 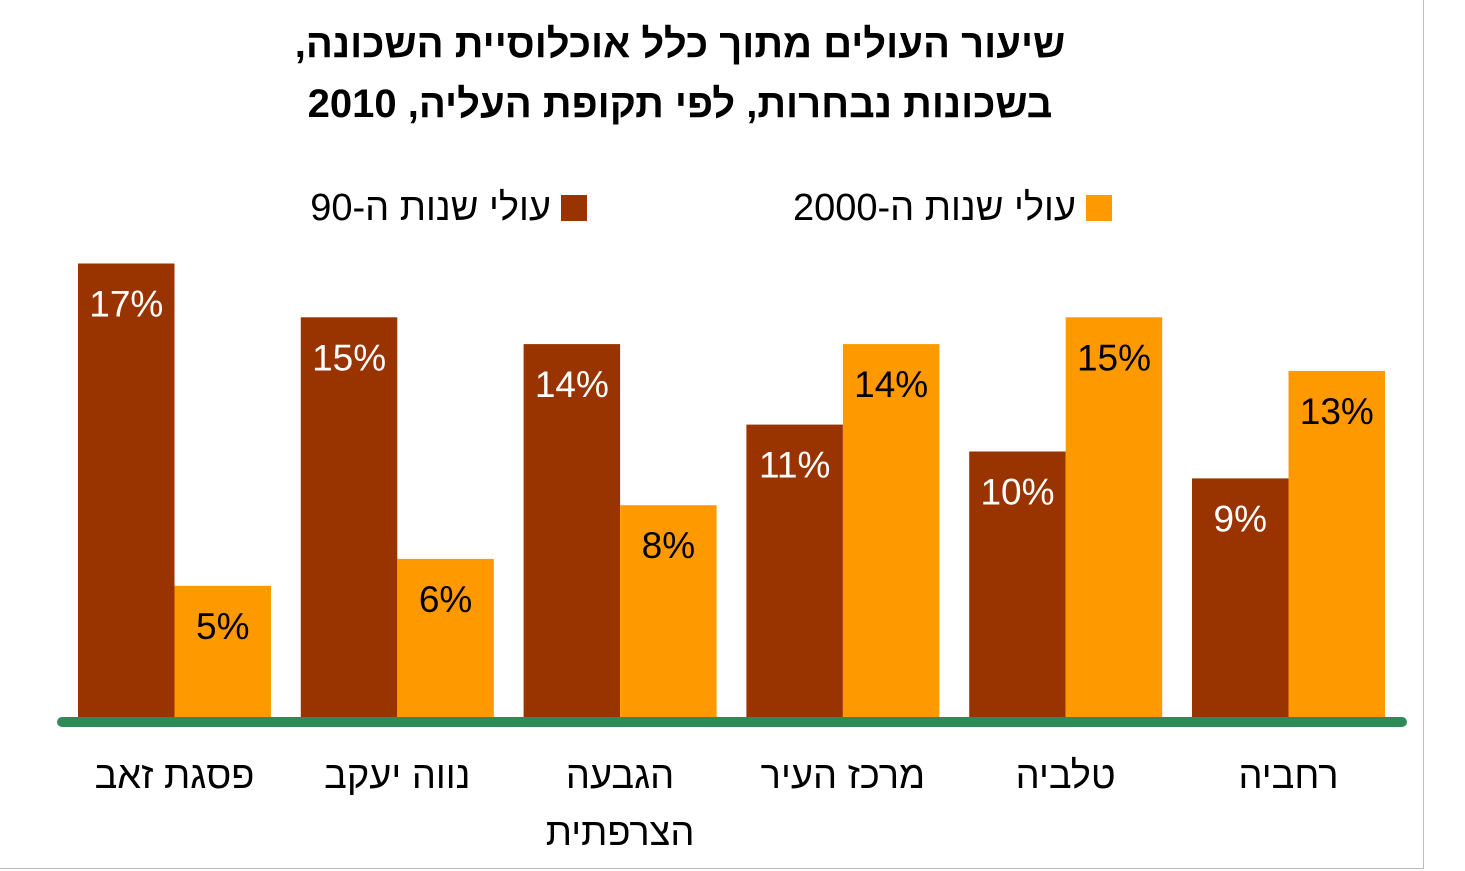 I want to click on category-label-3: מרכז העיר, so click(x=843, y=776).